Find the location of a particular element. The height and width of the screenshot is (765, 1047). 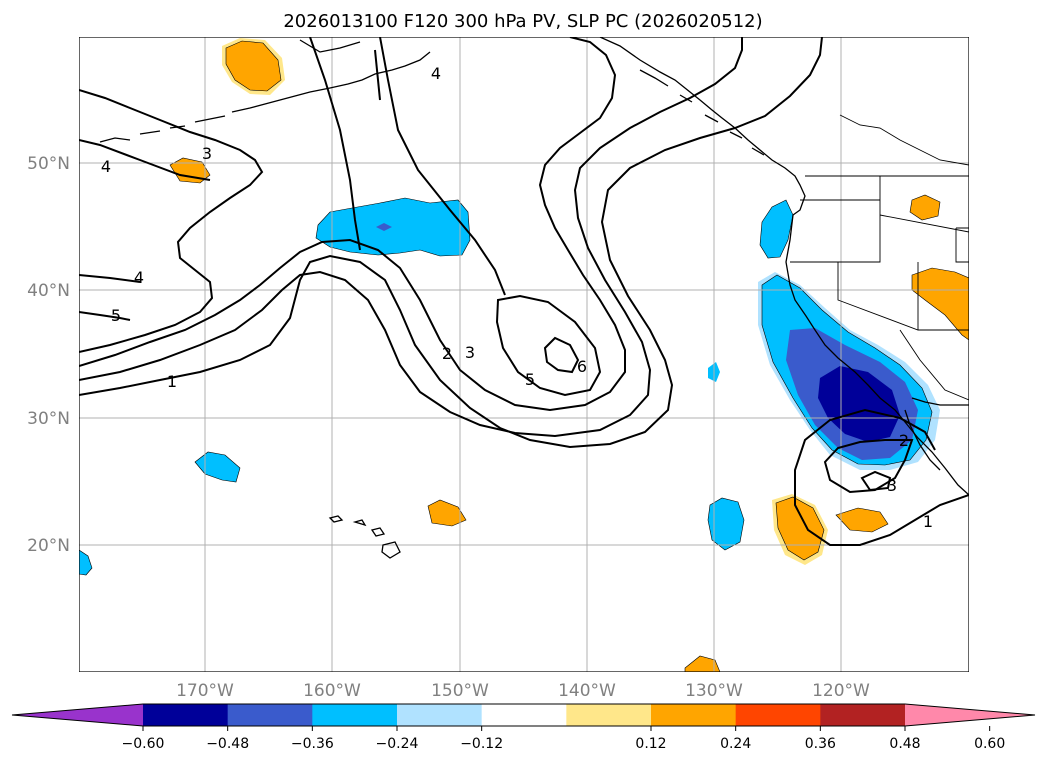

contour-north is located at coordinates (407, 166).